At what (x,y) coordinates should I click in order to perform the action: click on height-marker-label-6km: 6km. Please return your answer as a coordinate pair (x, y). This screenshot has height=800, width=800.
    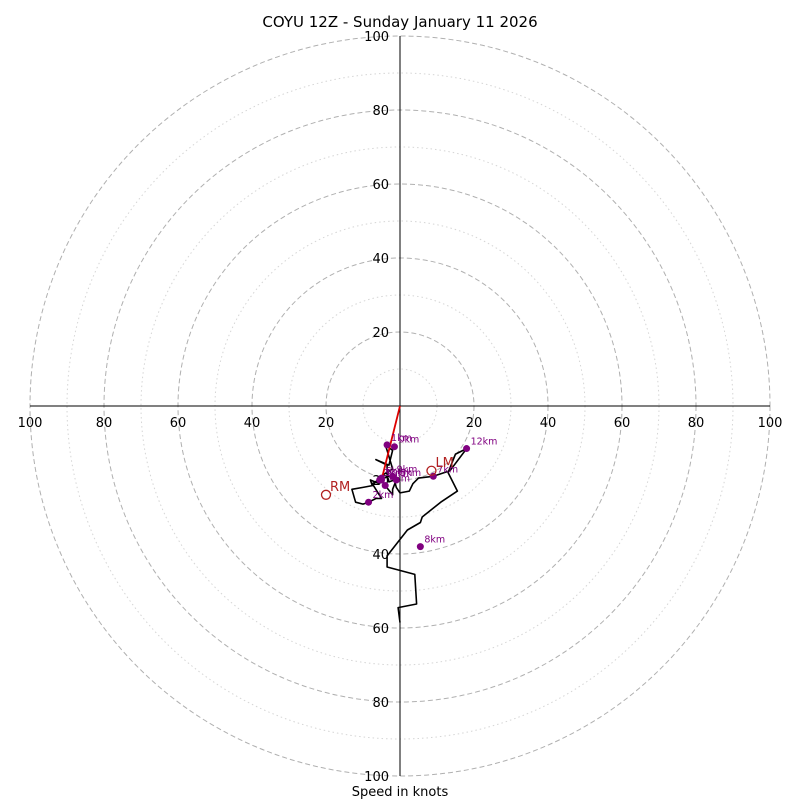
    Looking at the image, I should click on (396, 471).